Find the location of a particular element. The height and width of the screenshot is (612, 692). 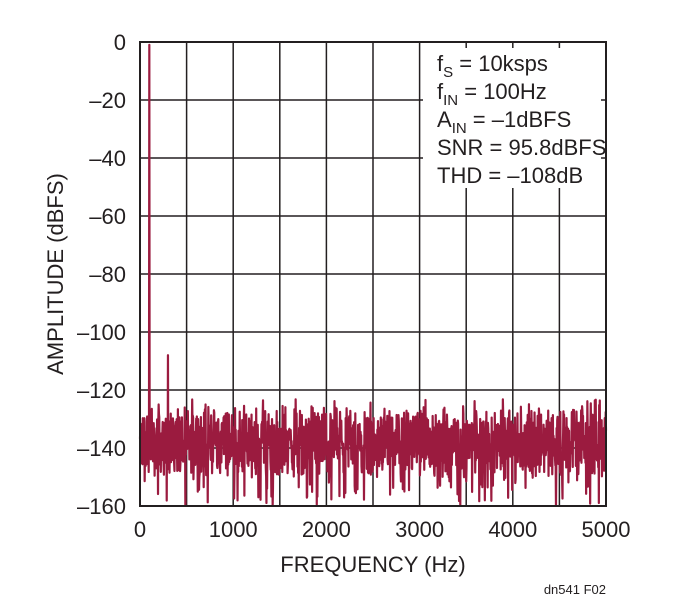

annotation-line: fIN = 100Hz is located at coordinates (492, 94).